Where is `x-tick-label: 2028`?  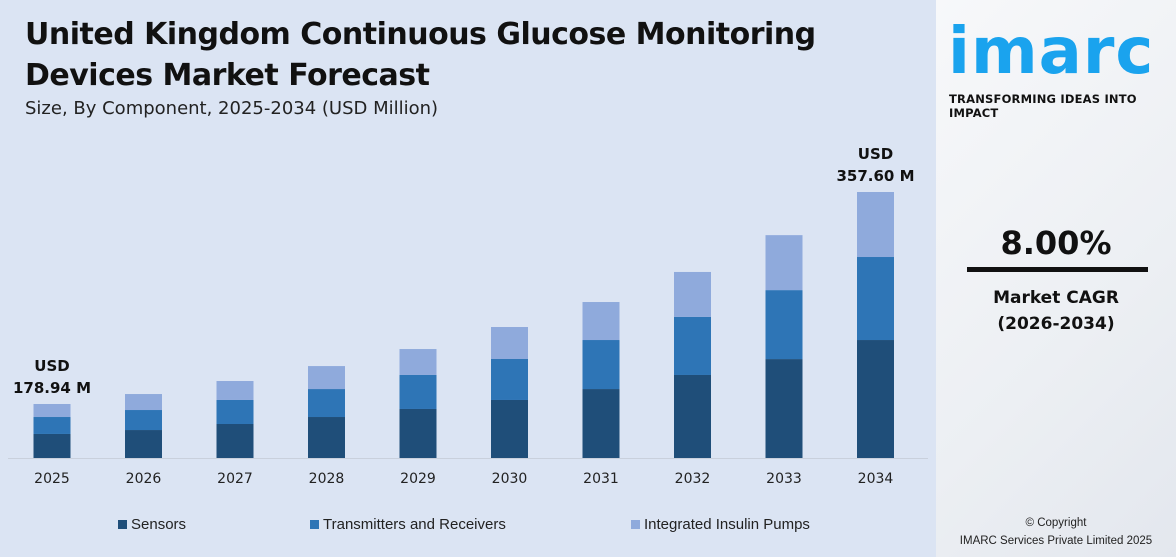
x-tick-label: 2028 is located at coordinates (327, 479).